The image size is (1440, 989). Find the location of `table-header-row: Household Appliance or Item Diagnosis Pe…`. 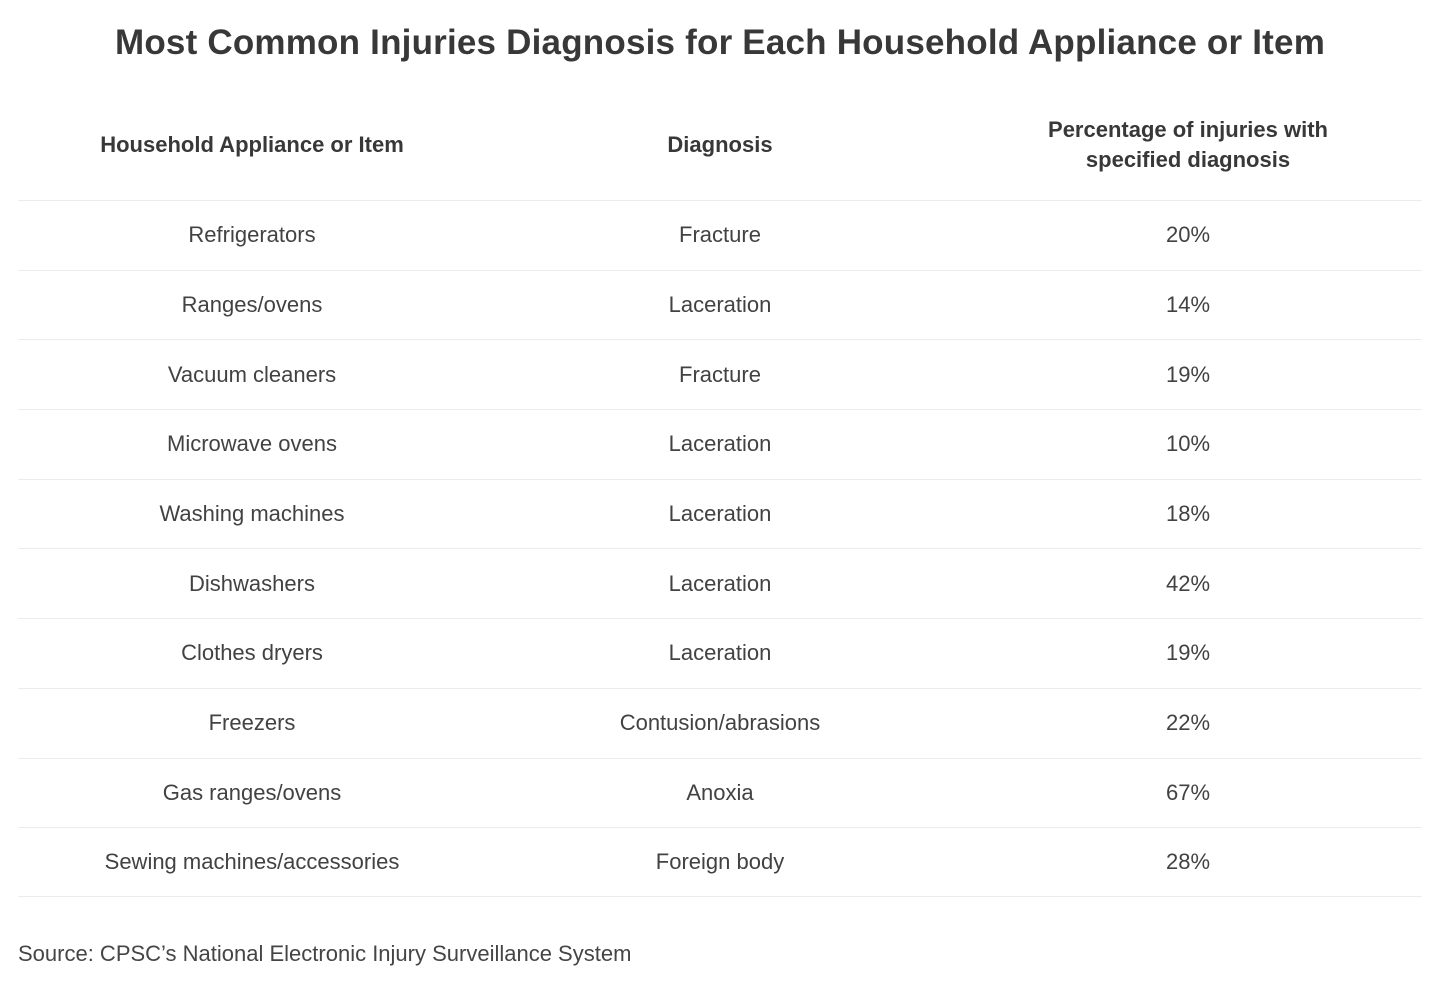

table-header-row: Household Appliance or Item Diagnosis Pe… is located at coordinates (720, 131).